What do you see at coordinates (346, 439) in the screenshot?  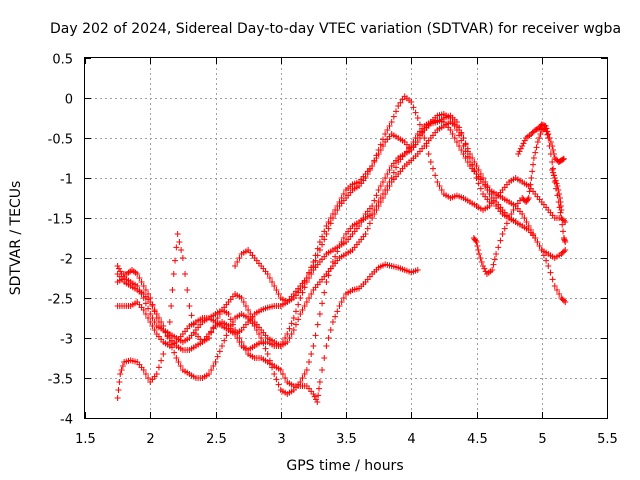 I see `x-tick-labels: 1.5 2 2.5 3 3.5 4 4.5 5 5.5` at bounding box center [346, 439].